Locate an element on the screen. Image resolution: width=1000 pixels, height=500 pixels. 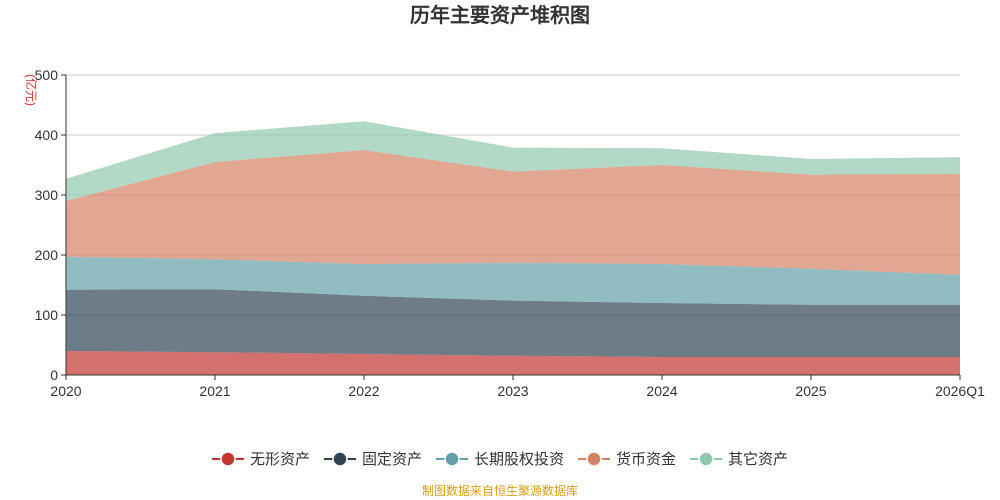
y-tick-label: 200 is located at coordinates (47, 255).